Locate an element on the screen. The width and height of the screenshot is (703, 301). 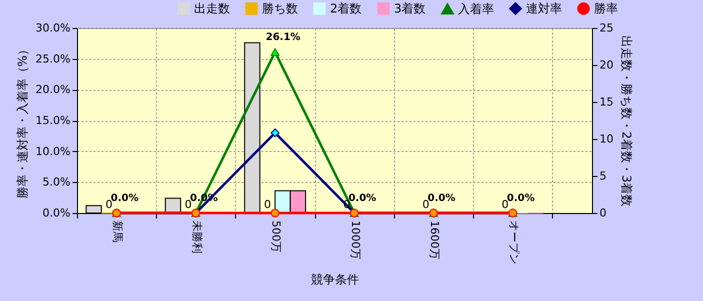
x-tick-label: 未勝利 is located at coordinates (197, 237).